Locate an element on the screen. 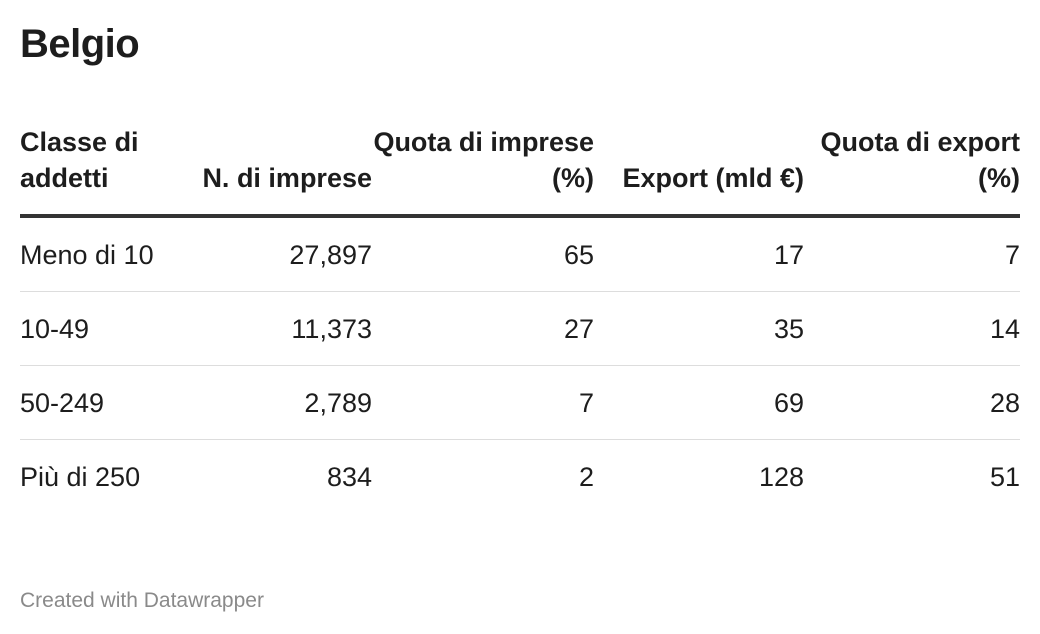 This screenshot has width=1040, height=634. table-cell: 69 is located at coordinates (699, 402).